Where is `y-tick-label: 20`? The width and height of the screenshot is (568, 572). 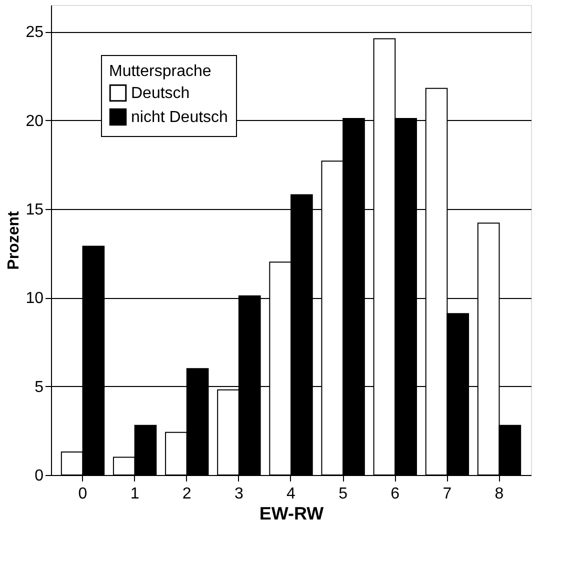
y-tick-label: 20 is located at coordinates (35, 121).